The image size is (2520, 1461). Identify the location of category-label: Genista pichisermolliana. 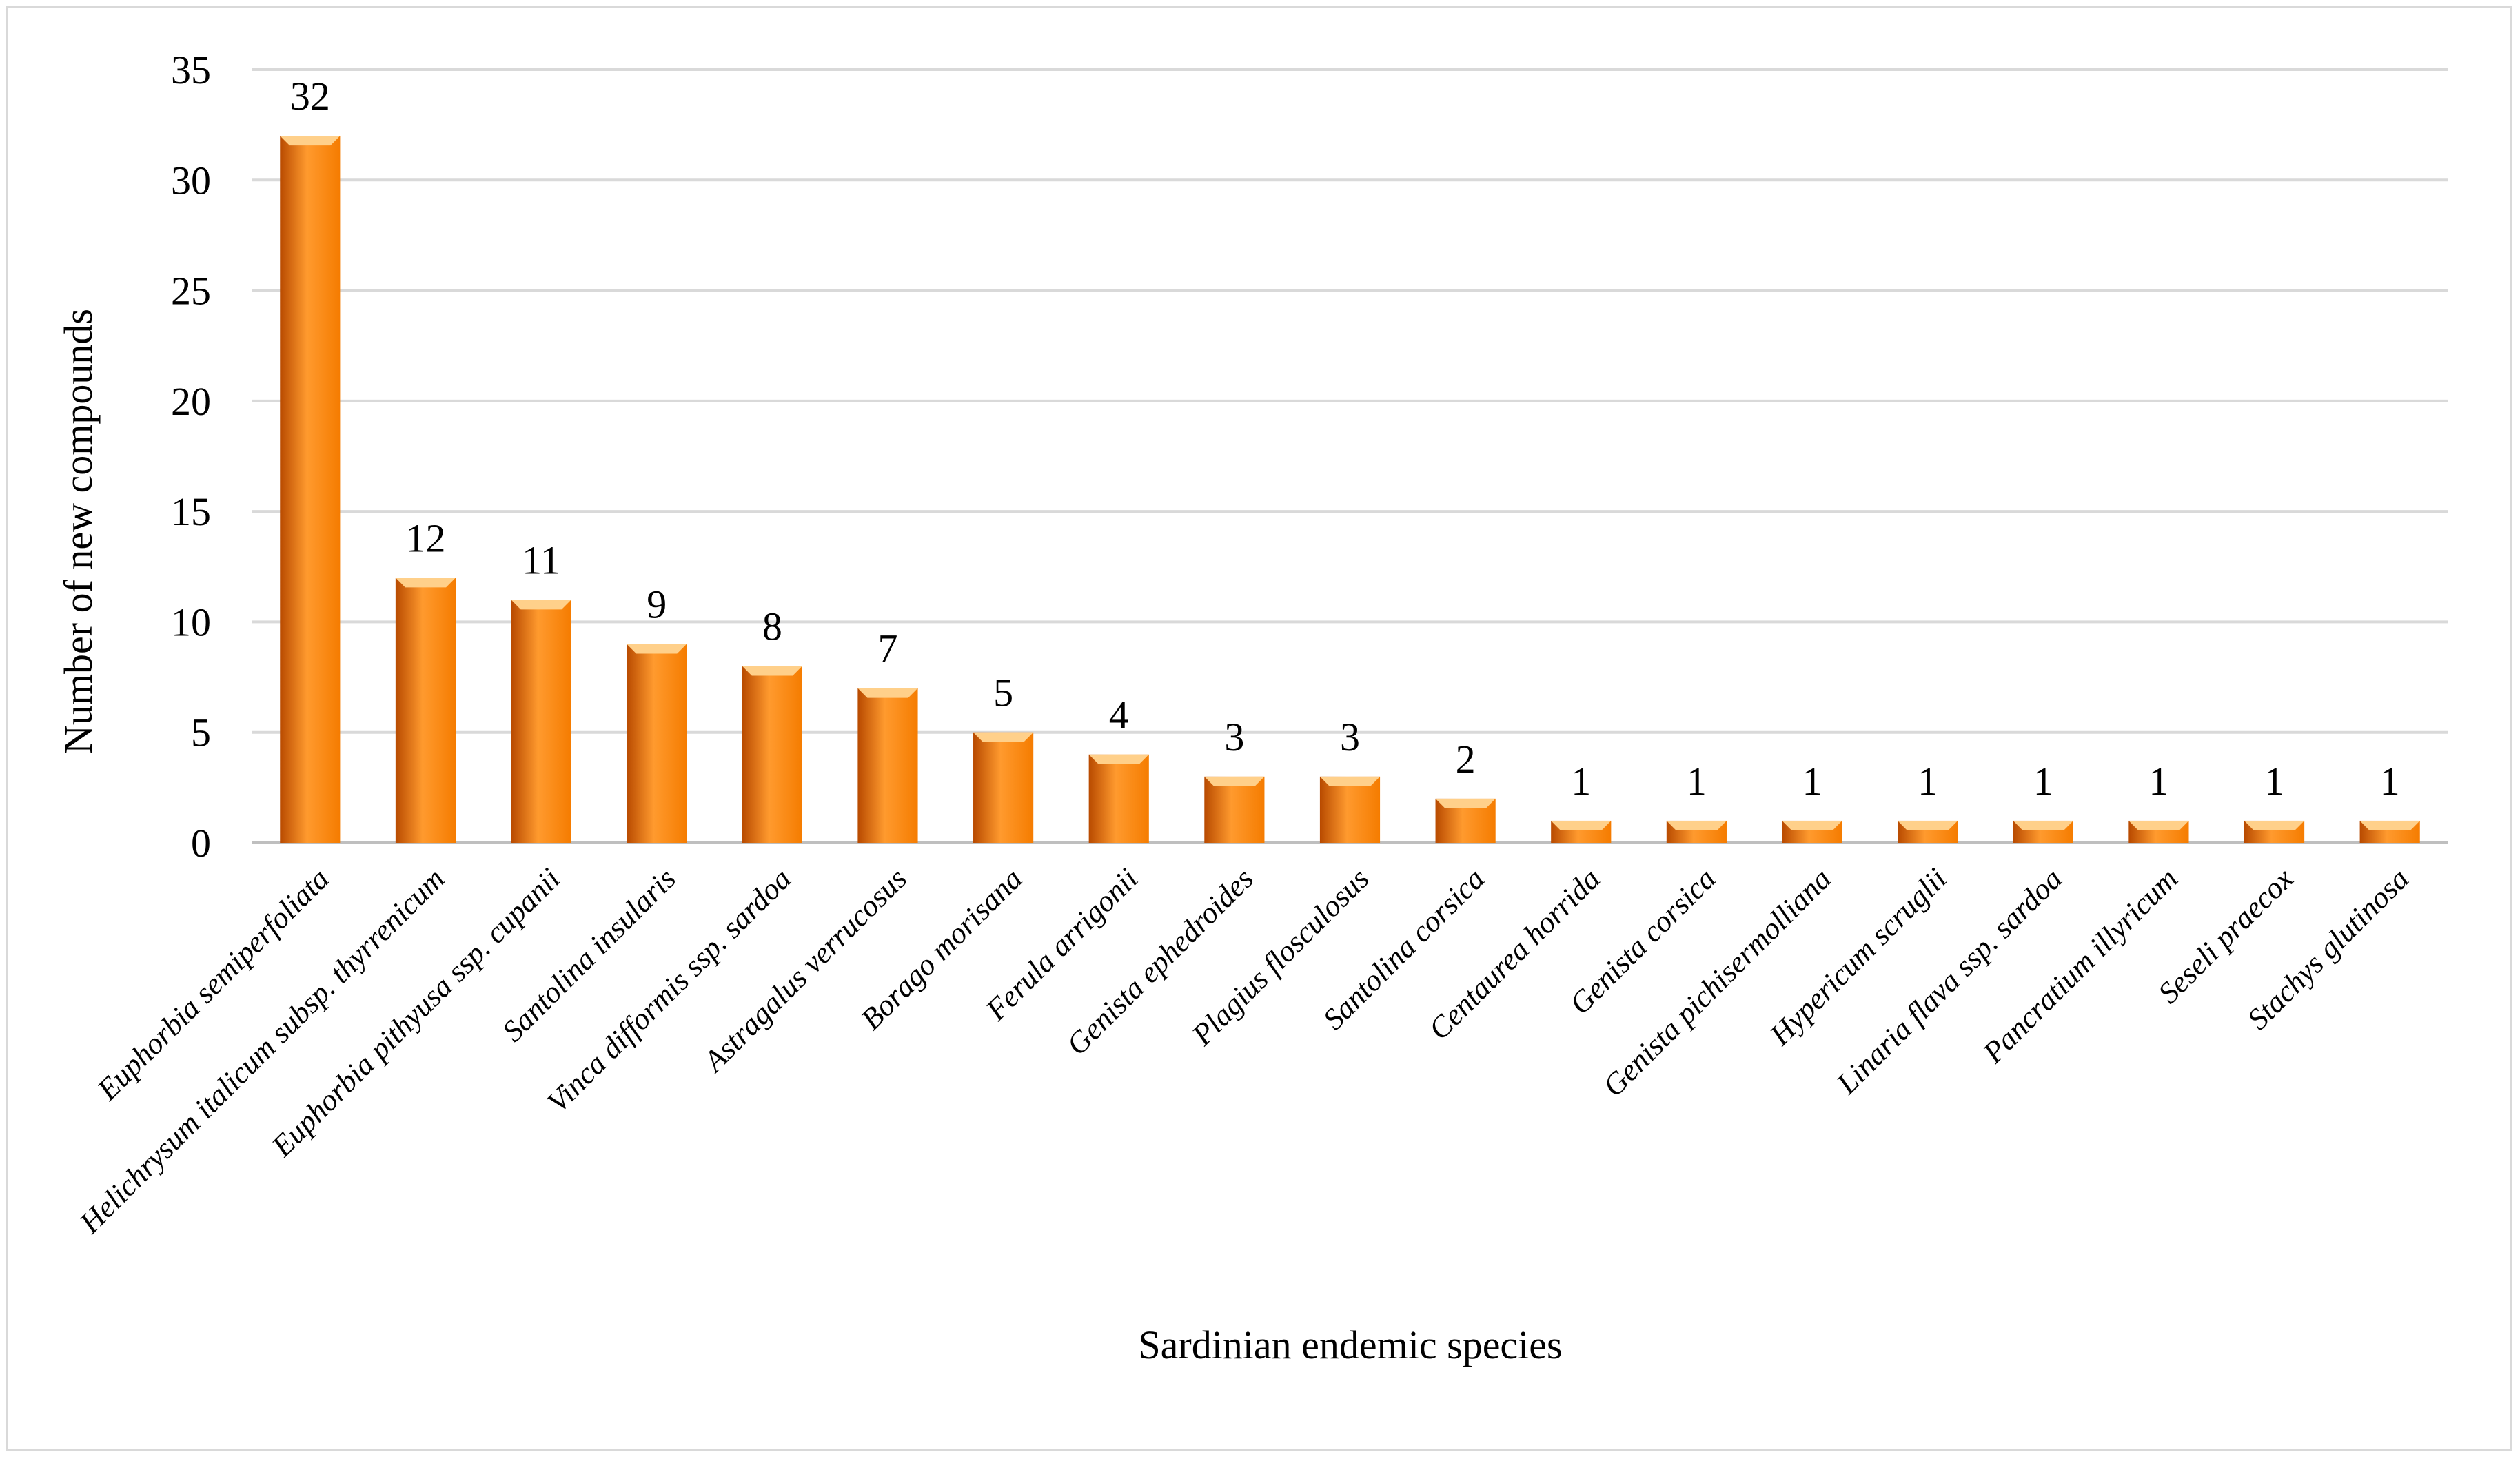
(1717, 982).